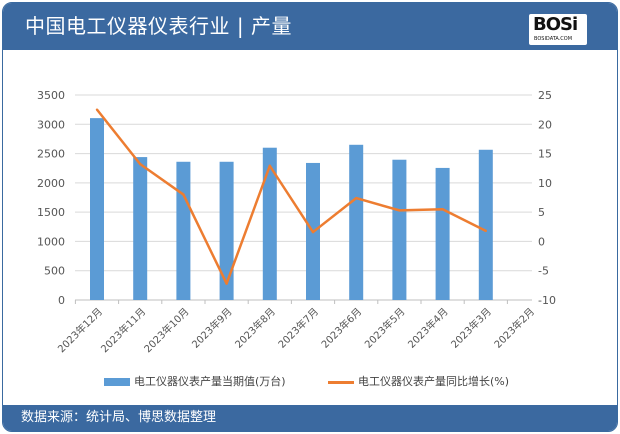 This screenshot has width=620, height=434. I want to click on y-left-tick-label: 2500, so click(51, 154).